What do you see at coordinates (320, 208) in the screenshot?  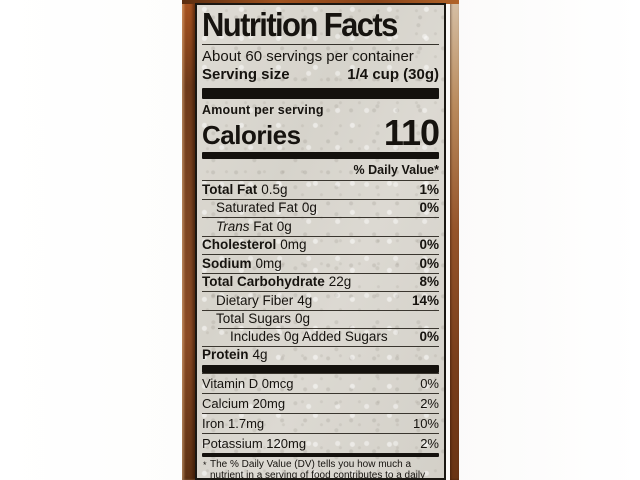 I see `nutrient-row-saturated-fat: Saturated Fat 0g 0%` at bounding box center [320, 208].